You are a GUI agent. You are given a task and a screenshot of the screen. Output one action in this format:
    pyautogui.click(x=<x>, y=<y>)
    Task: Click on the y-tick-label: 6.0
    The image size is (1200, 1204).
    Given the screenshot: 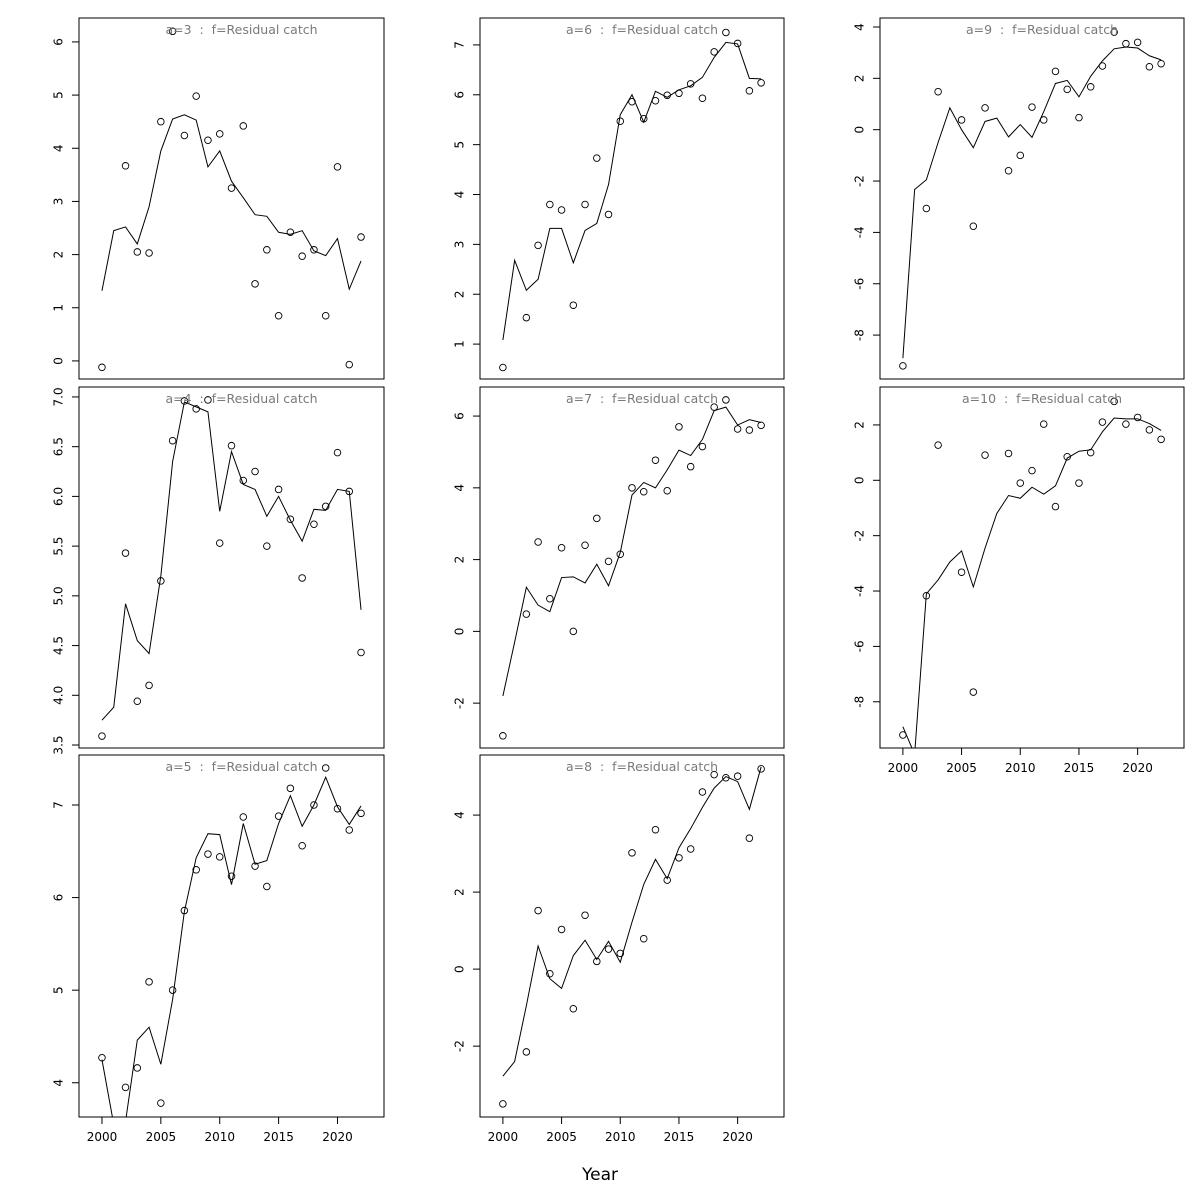 What is the action you would take?
    pyautogui.click(x=59, y=496)
    